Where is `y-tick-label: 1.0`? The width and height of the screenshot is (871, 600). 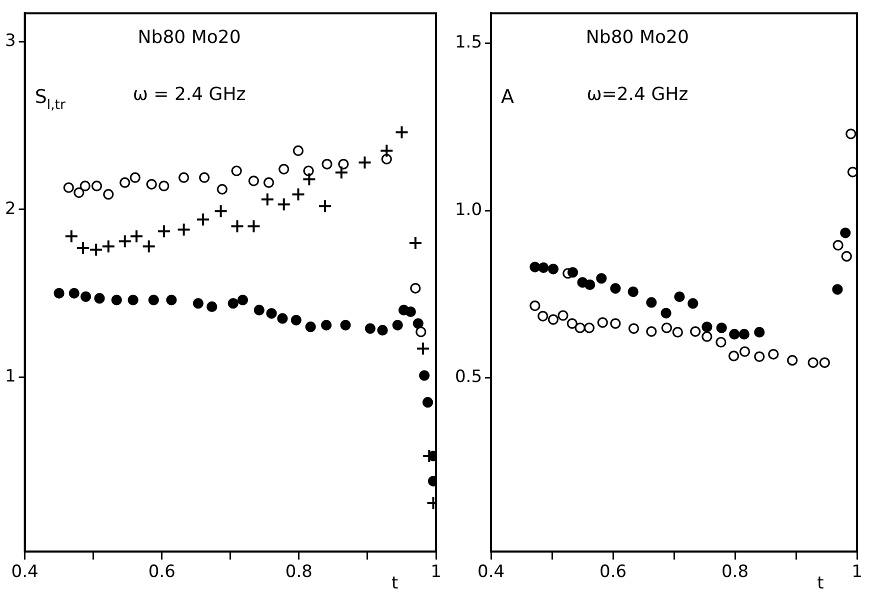
y-tick-label: 1.0 is located at coordinates (468, 210).